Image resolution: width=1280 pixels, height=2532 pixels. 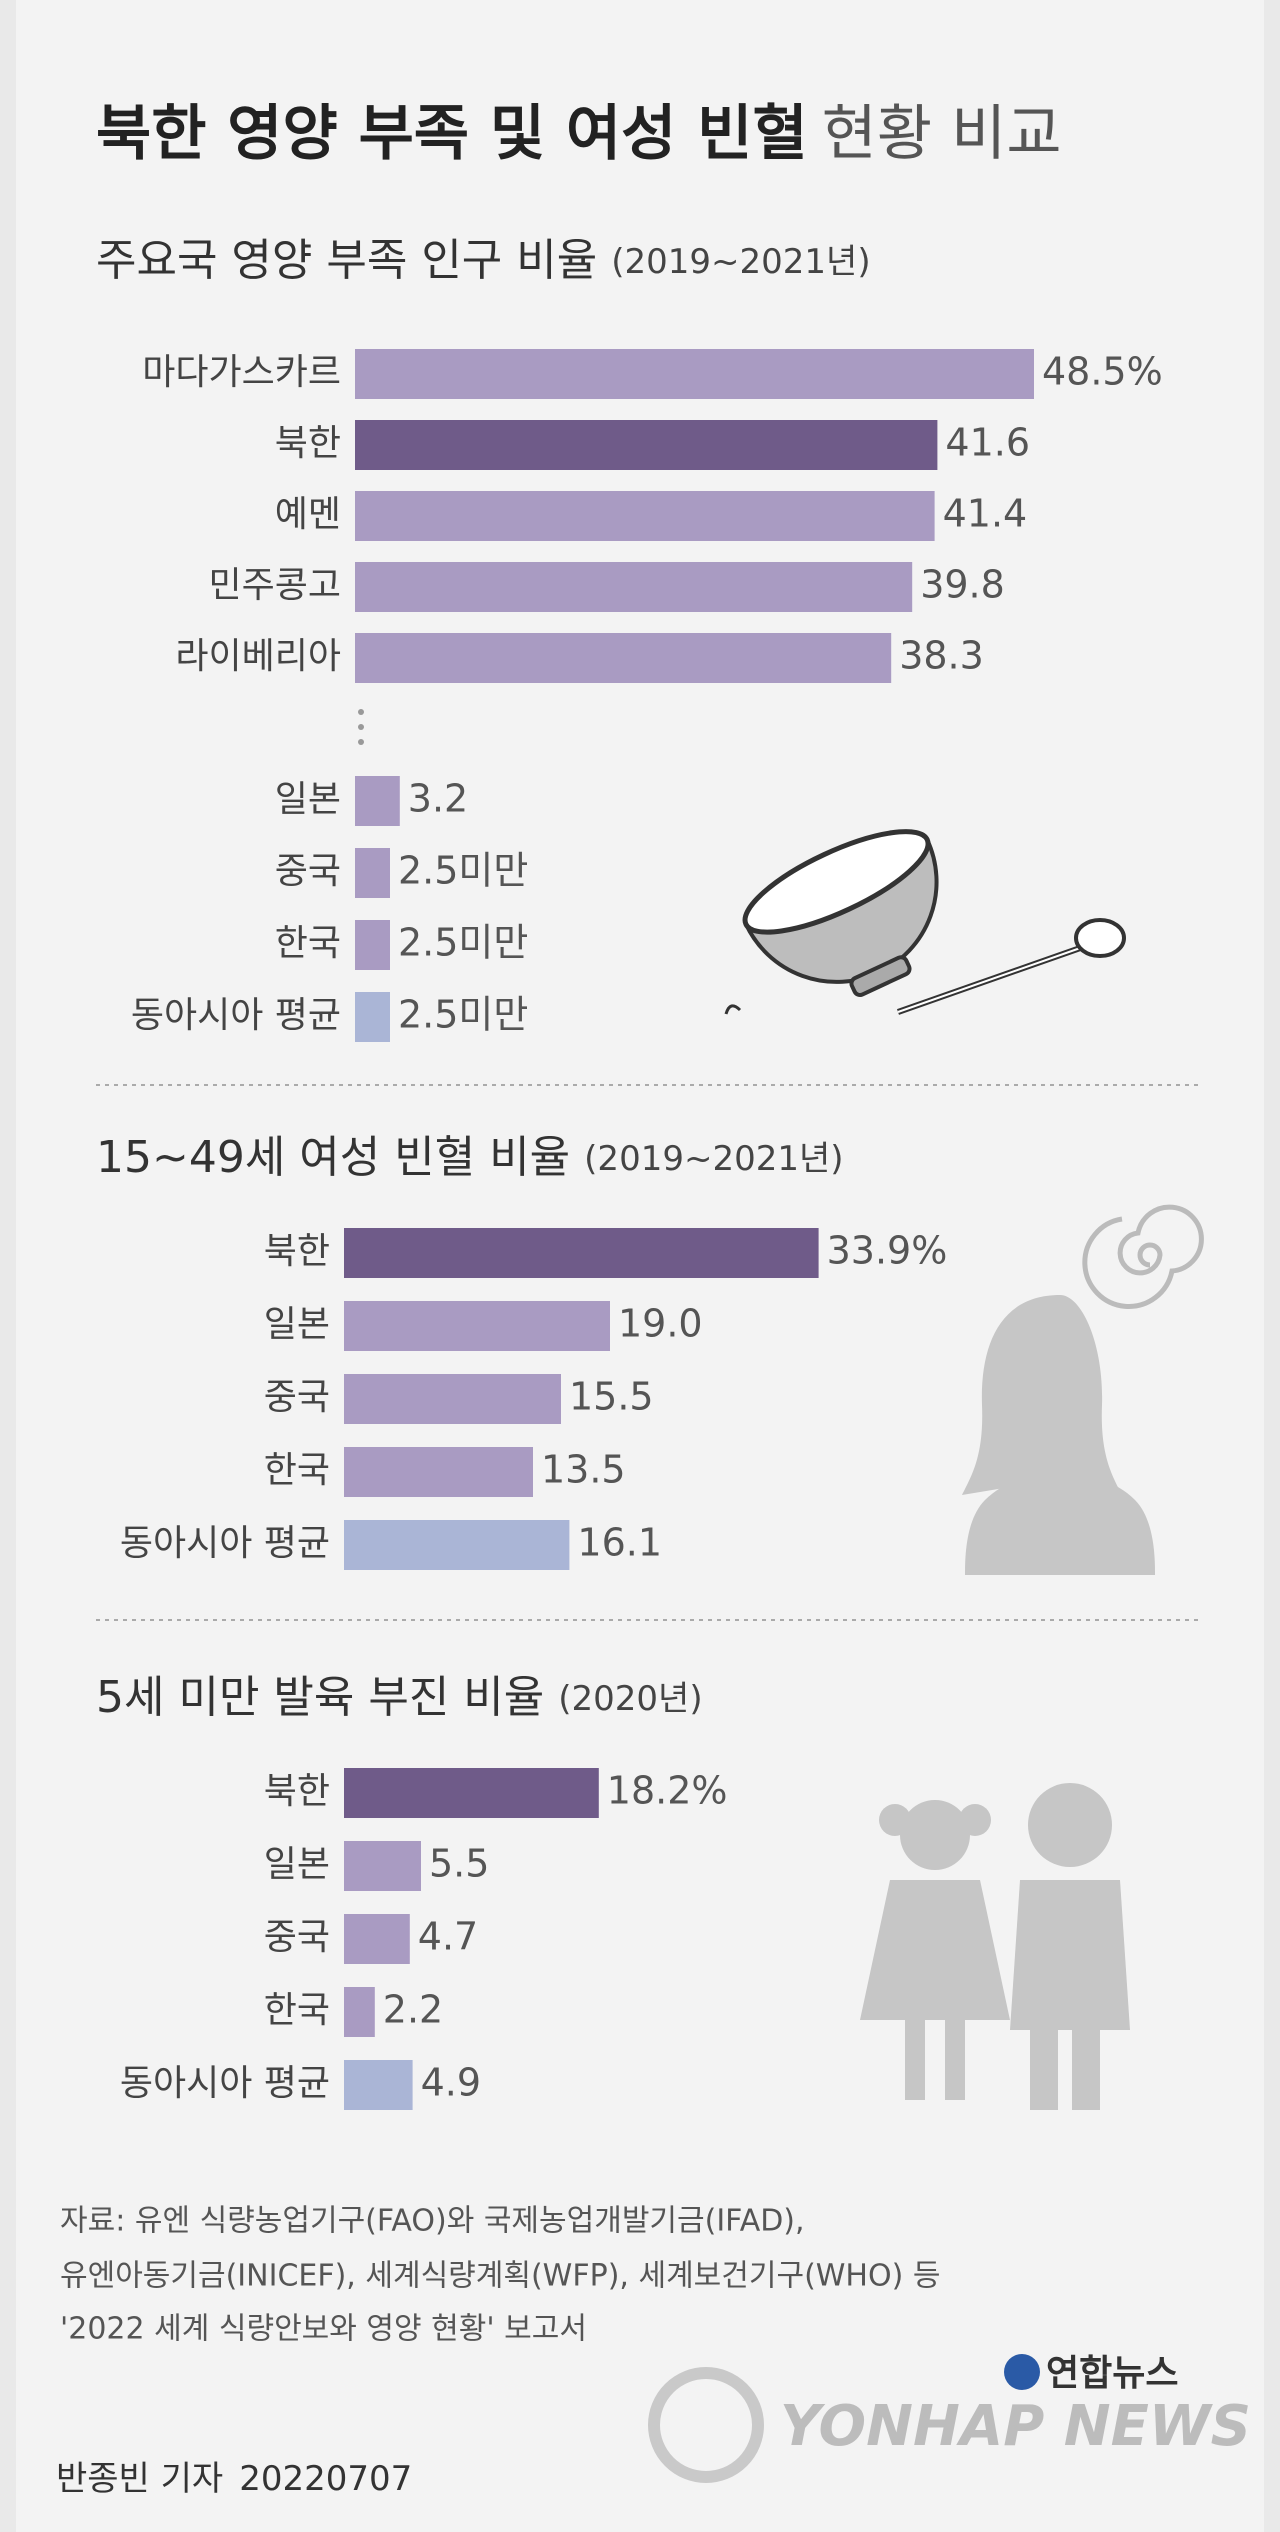 What do you see at coordinates (234, 2479) in the screenshot?
I see `byline: 반종빈 기자 20220707` at bounding box center [234, 2479].